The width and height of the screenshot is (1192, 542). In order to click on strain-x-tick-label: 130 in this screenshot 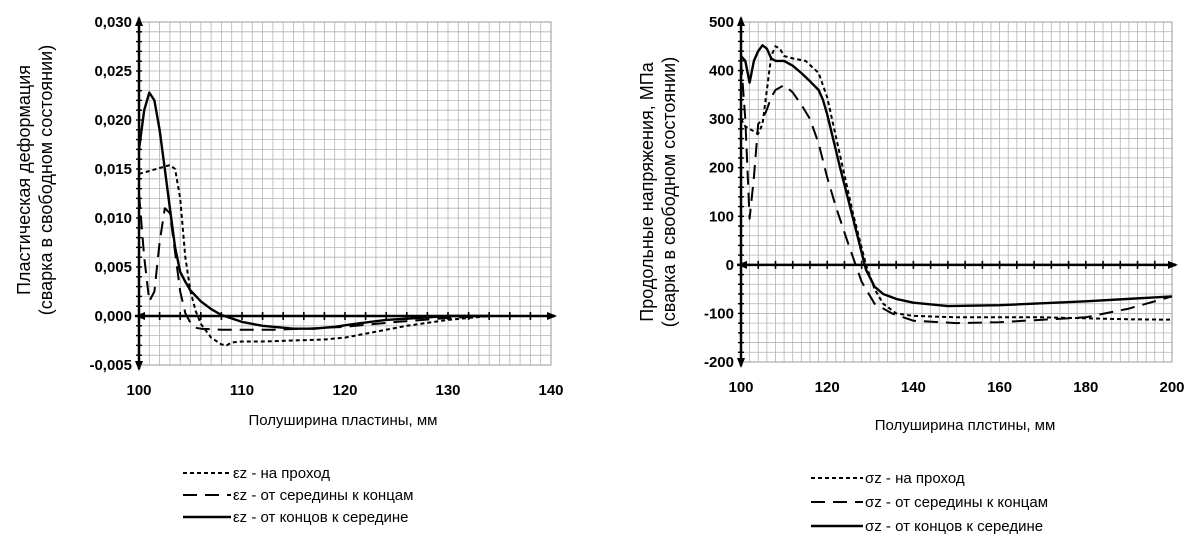, I will do `click(447, 390)`.